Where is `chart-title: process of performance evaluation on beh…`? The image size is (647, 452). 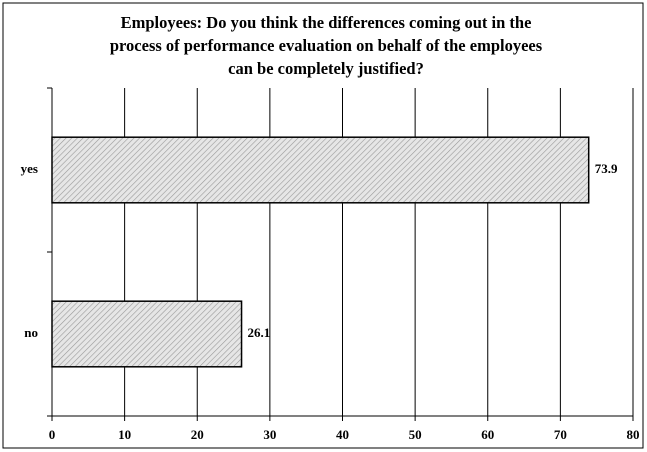 chart-title: process of performance evaluation on beh… is located at coordinates (326, 45).